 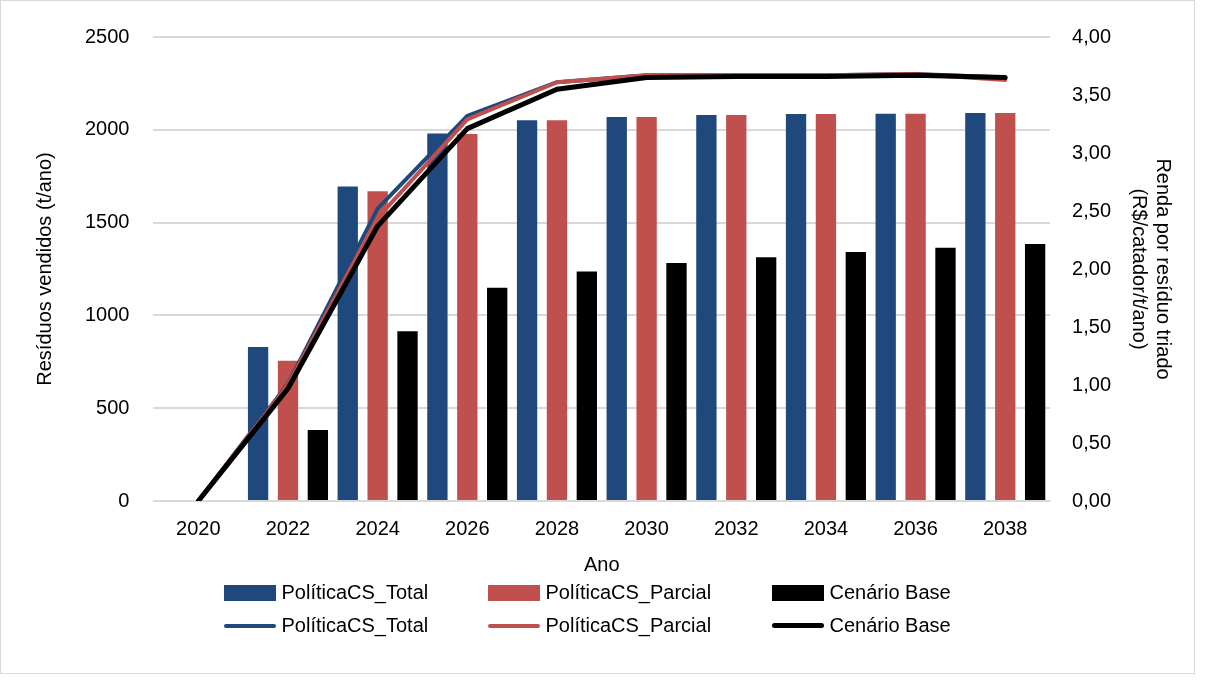 What do you see at coordinates (1092, 209) in the screenshot?
I see `y2-tick-label: 2,50` at bounding box center [1092, 209].